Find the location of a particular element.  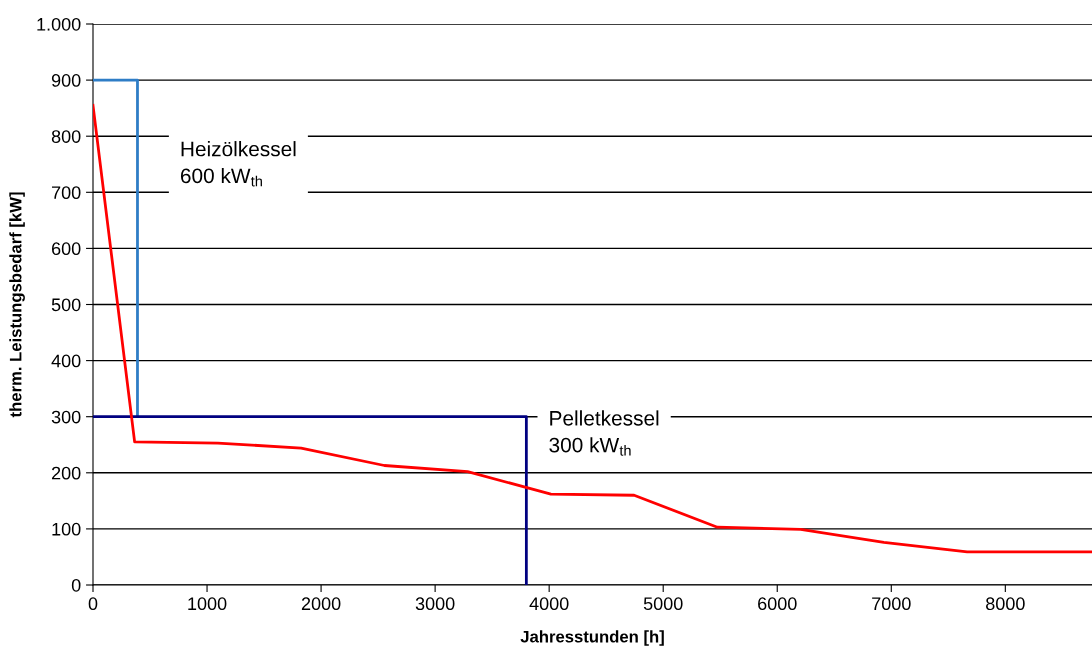

x-tick-label: 1000 is located at coordinates (207, 604).